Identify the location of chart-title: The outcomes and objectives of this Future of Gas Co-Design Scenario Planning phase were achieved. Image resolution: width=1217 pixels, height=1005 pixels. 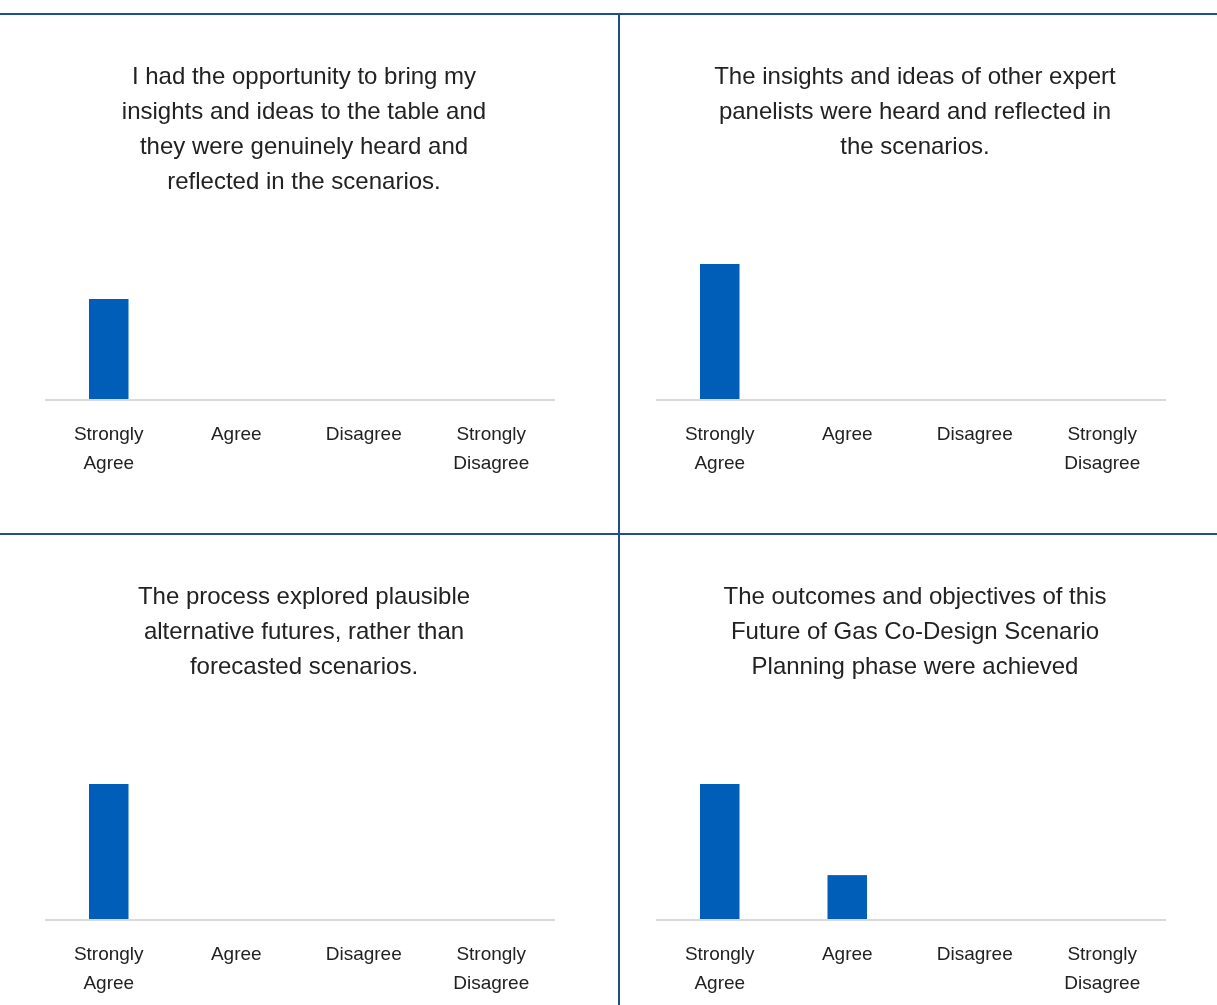
(915, 630).